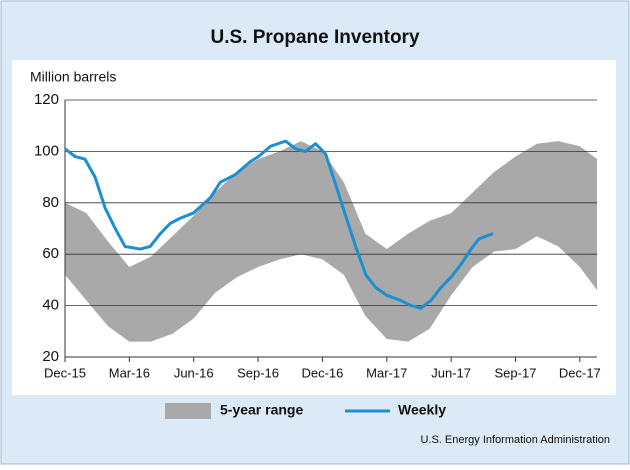 The width and height of the screenshot is (630, 470). I want to click on chart-title: U.S. Propane Inventory, so click(314, 37).